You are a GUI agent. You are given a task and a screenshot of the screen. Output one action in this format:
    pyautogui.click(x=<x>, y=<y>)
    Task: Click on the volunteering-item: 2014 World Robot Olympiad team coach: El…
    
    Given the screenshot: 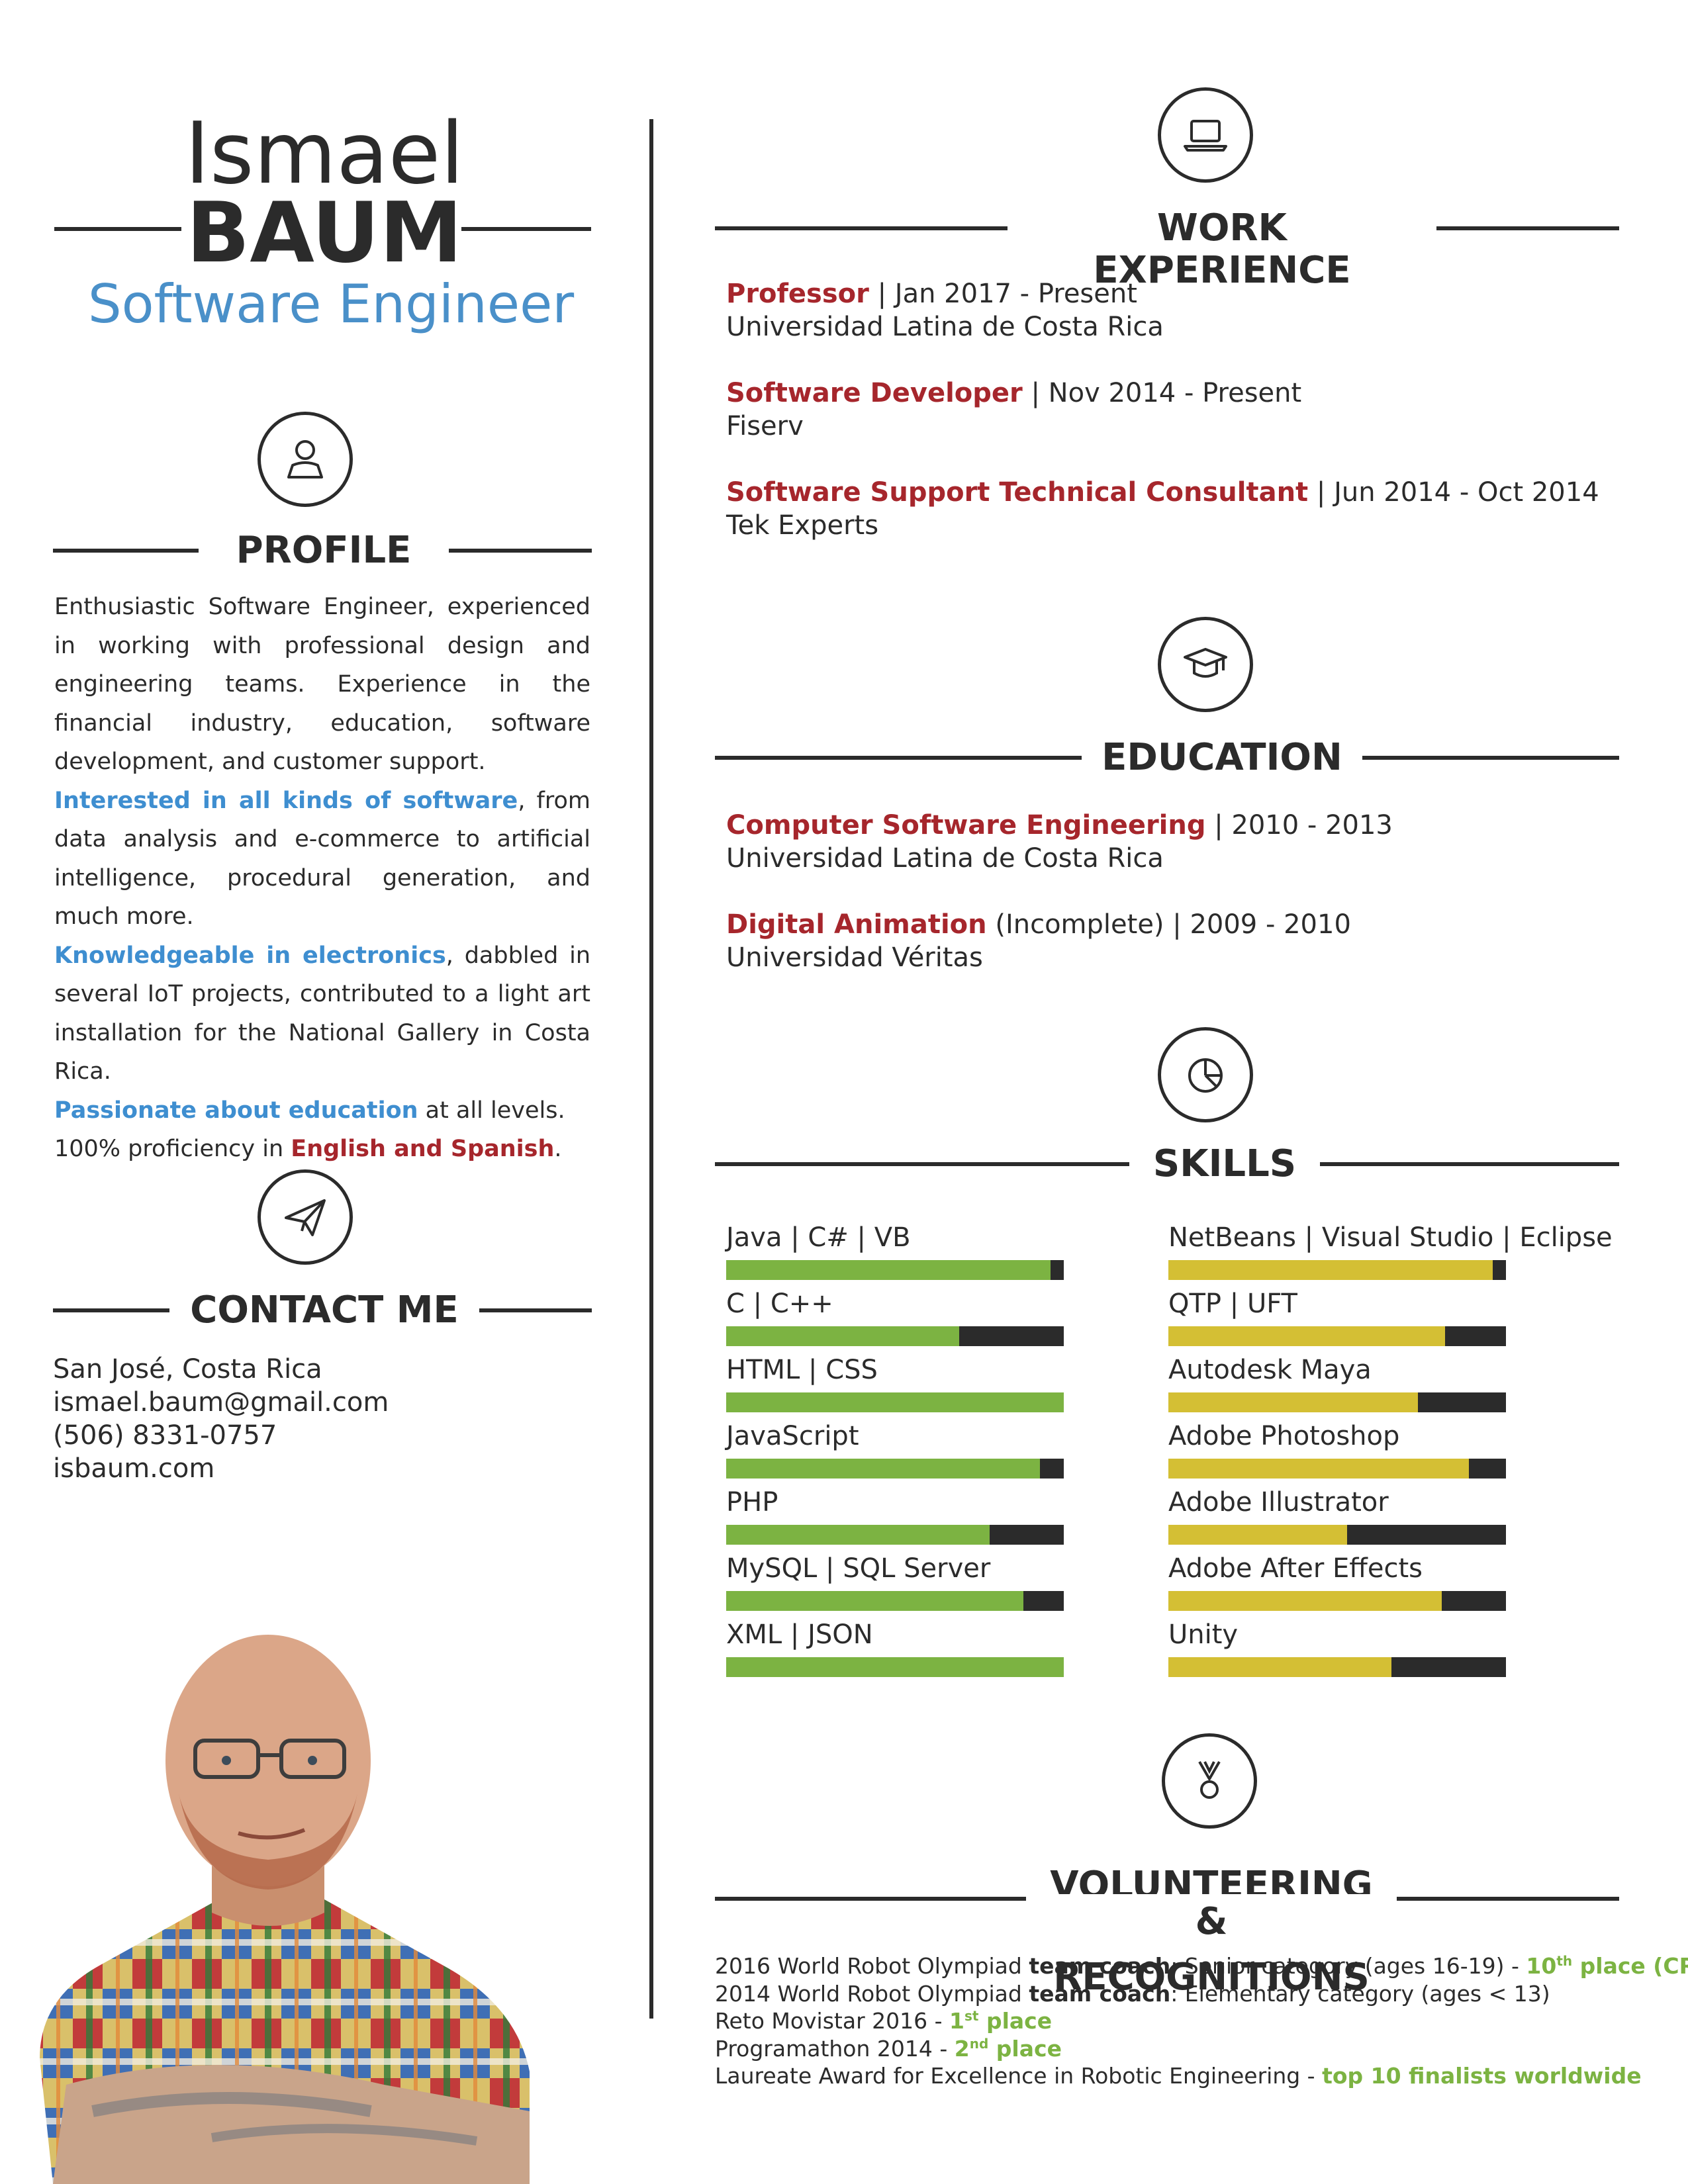 What is the action you would take?
    pyautogui.click(x=1201, y=1994)
    